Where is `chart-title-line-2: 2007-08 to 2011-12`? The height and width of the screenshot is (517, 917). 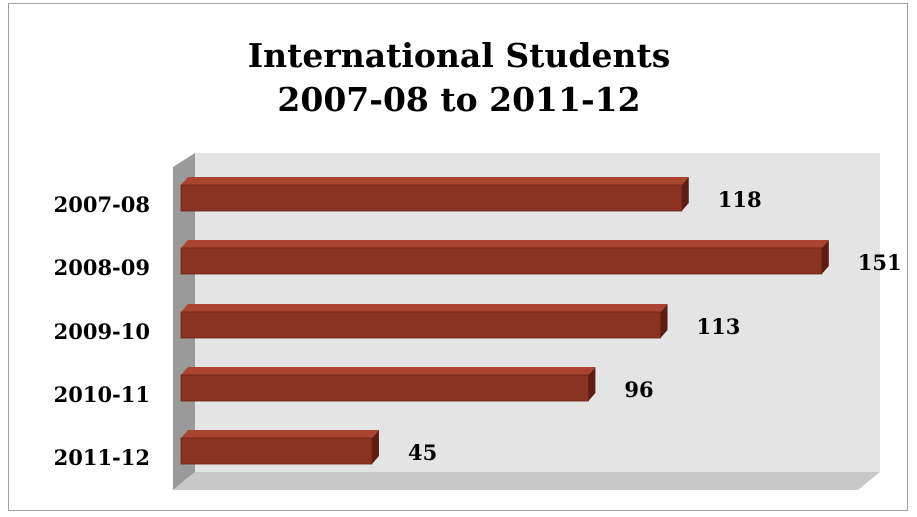 chart-title-line-2: 2007-08 to 2011-12 is located at coordinates (459, 99).